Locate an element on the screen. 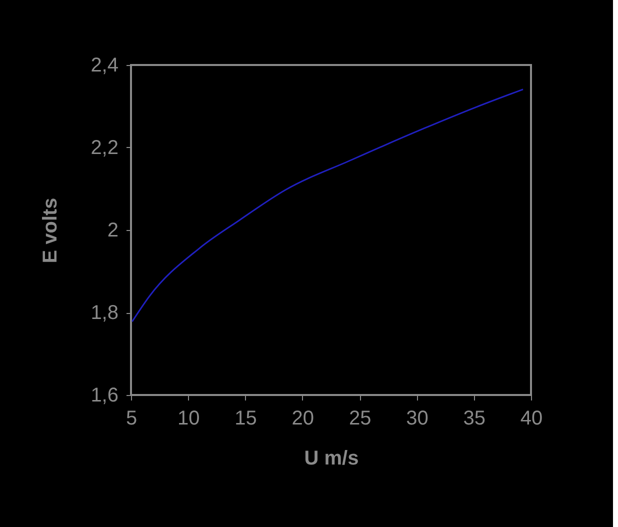 This screenshot has height=527, width=618. x-tick-label: 20 is located at coordinates (303, 419).